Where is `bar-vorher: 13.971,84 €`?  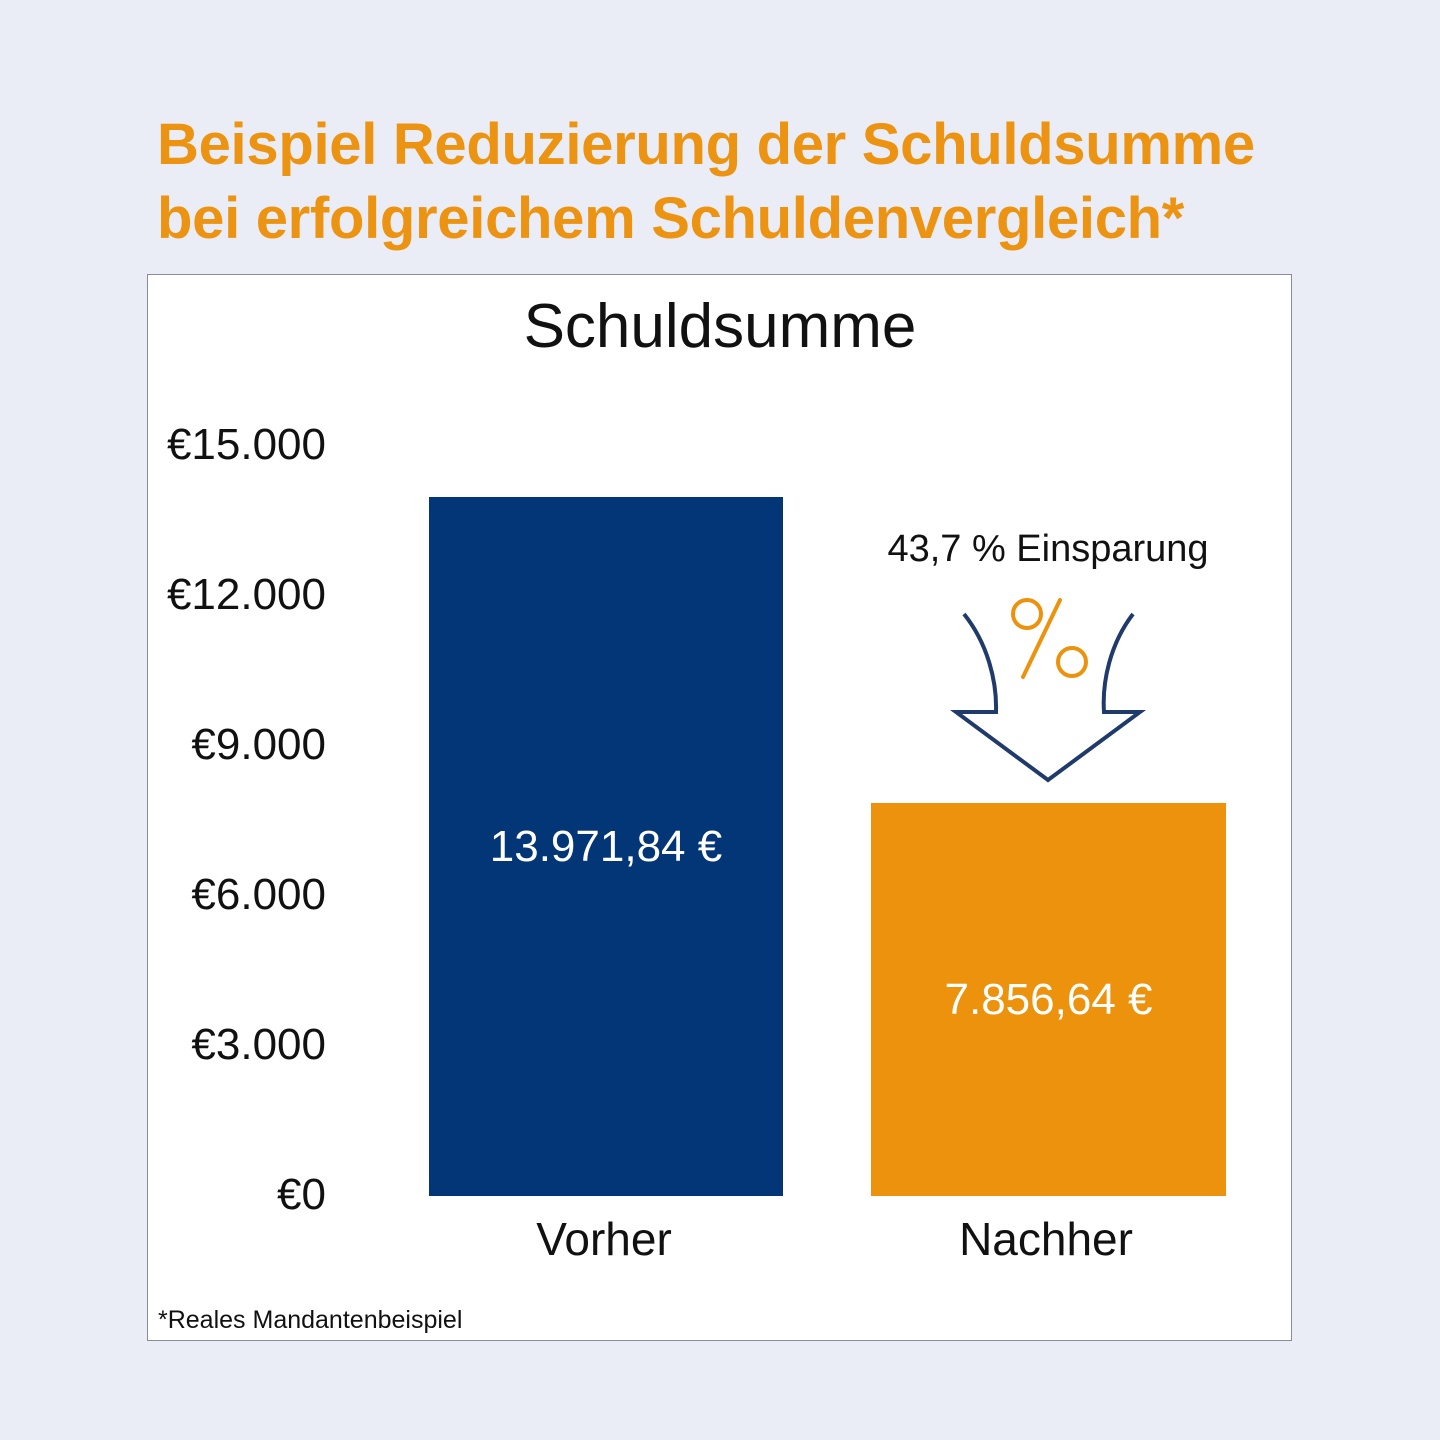 bar-vorher: 13.971,84 € is located at coordinates (606, 846).